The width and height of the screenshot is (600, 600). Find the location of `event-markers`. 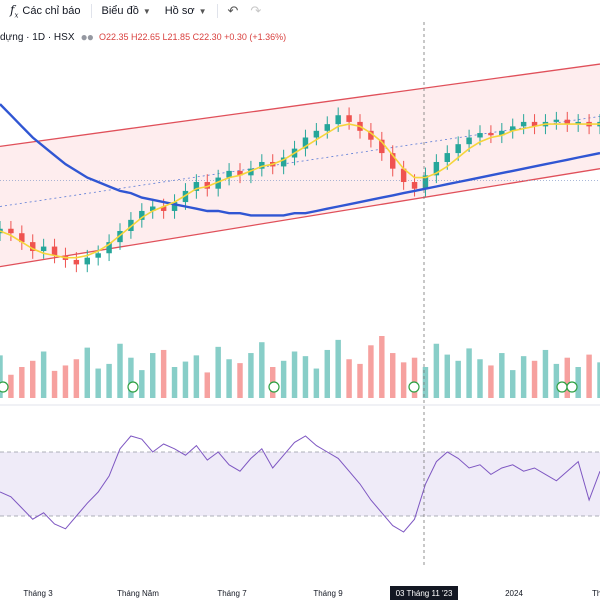

event-markers is located at coordinates (289, 387).